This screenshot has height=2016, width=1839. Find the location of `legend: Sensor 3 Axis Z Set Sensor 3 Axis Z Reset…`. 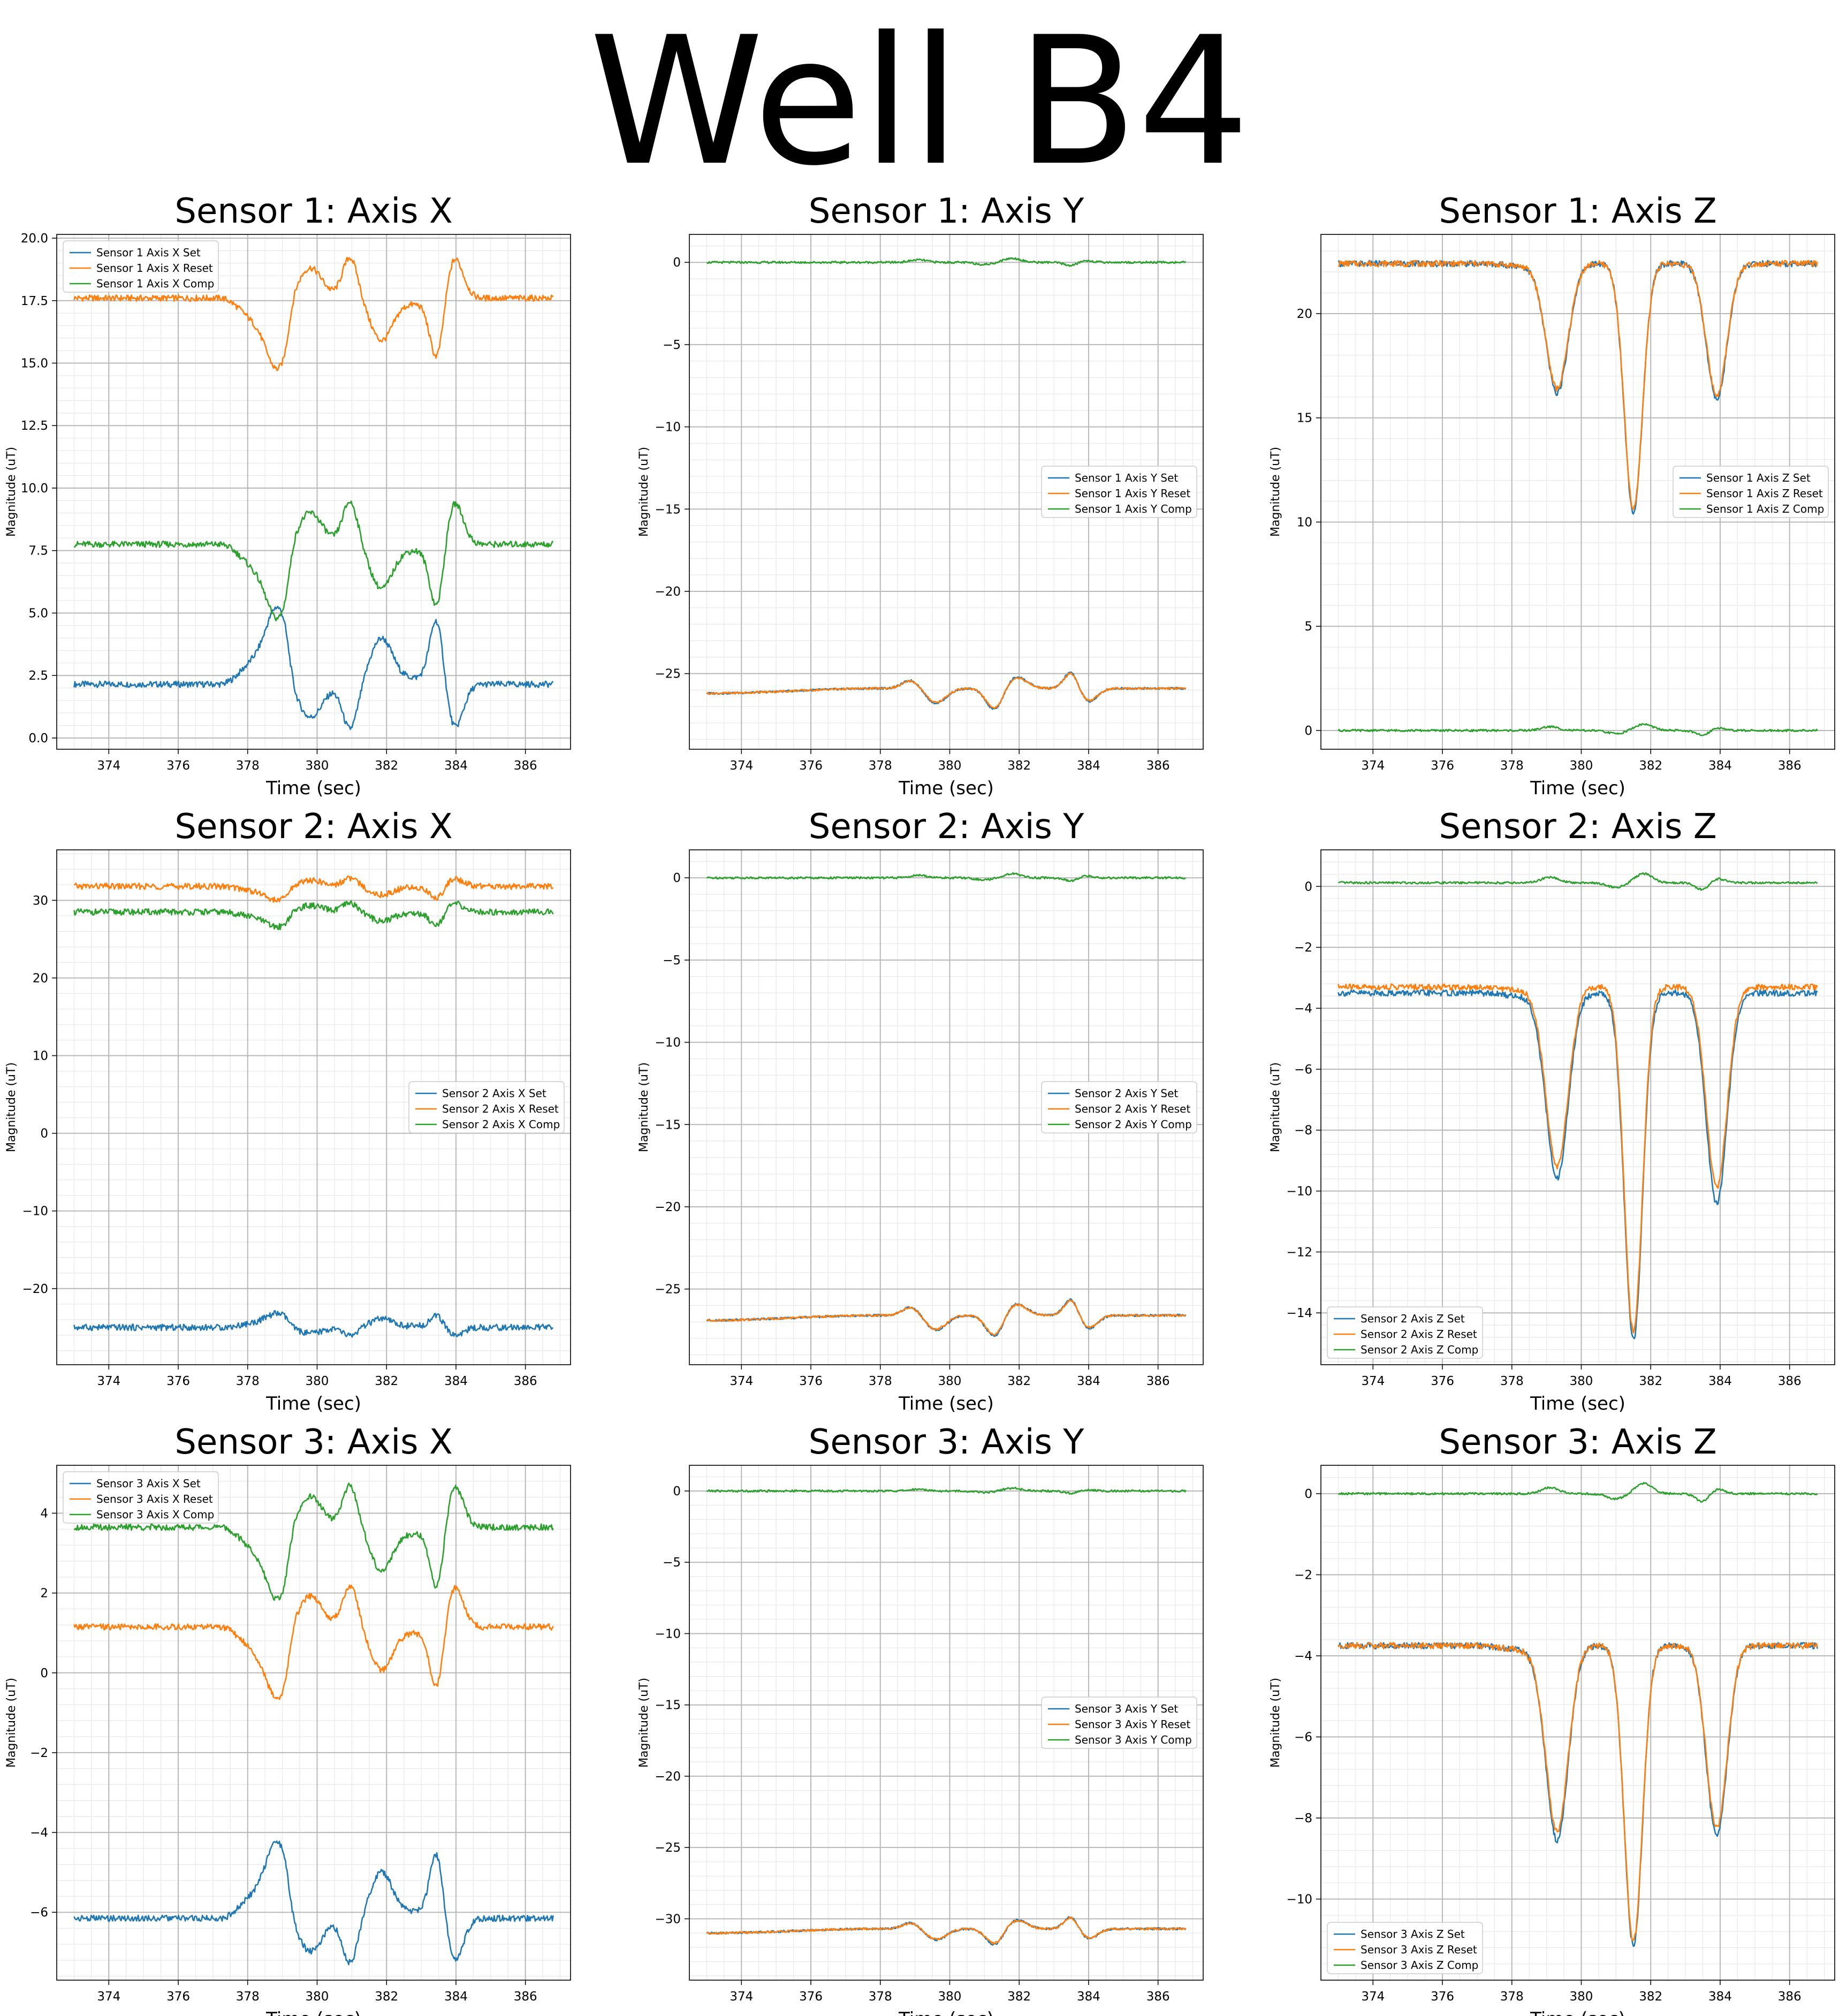

legend: Sensor 3 Axis Z Set Sensor 3 Axis Z Reset… is located at coordinates (1405, 1948).